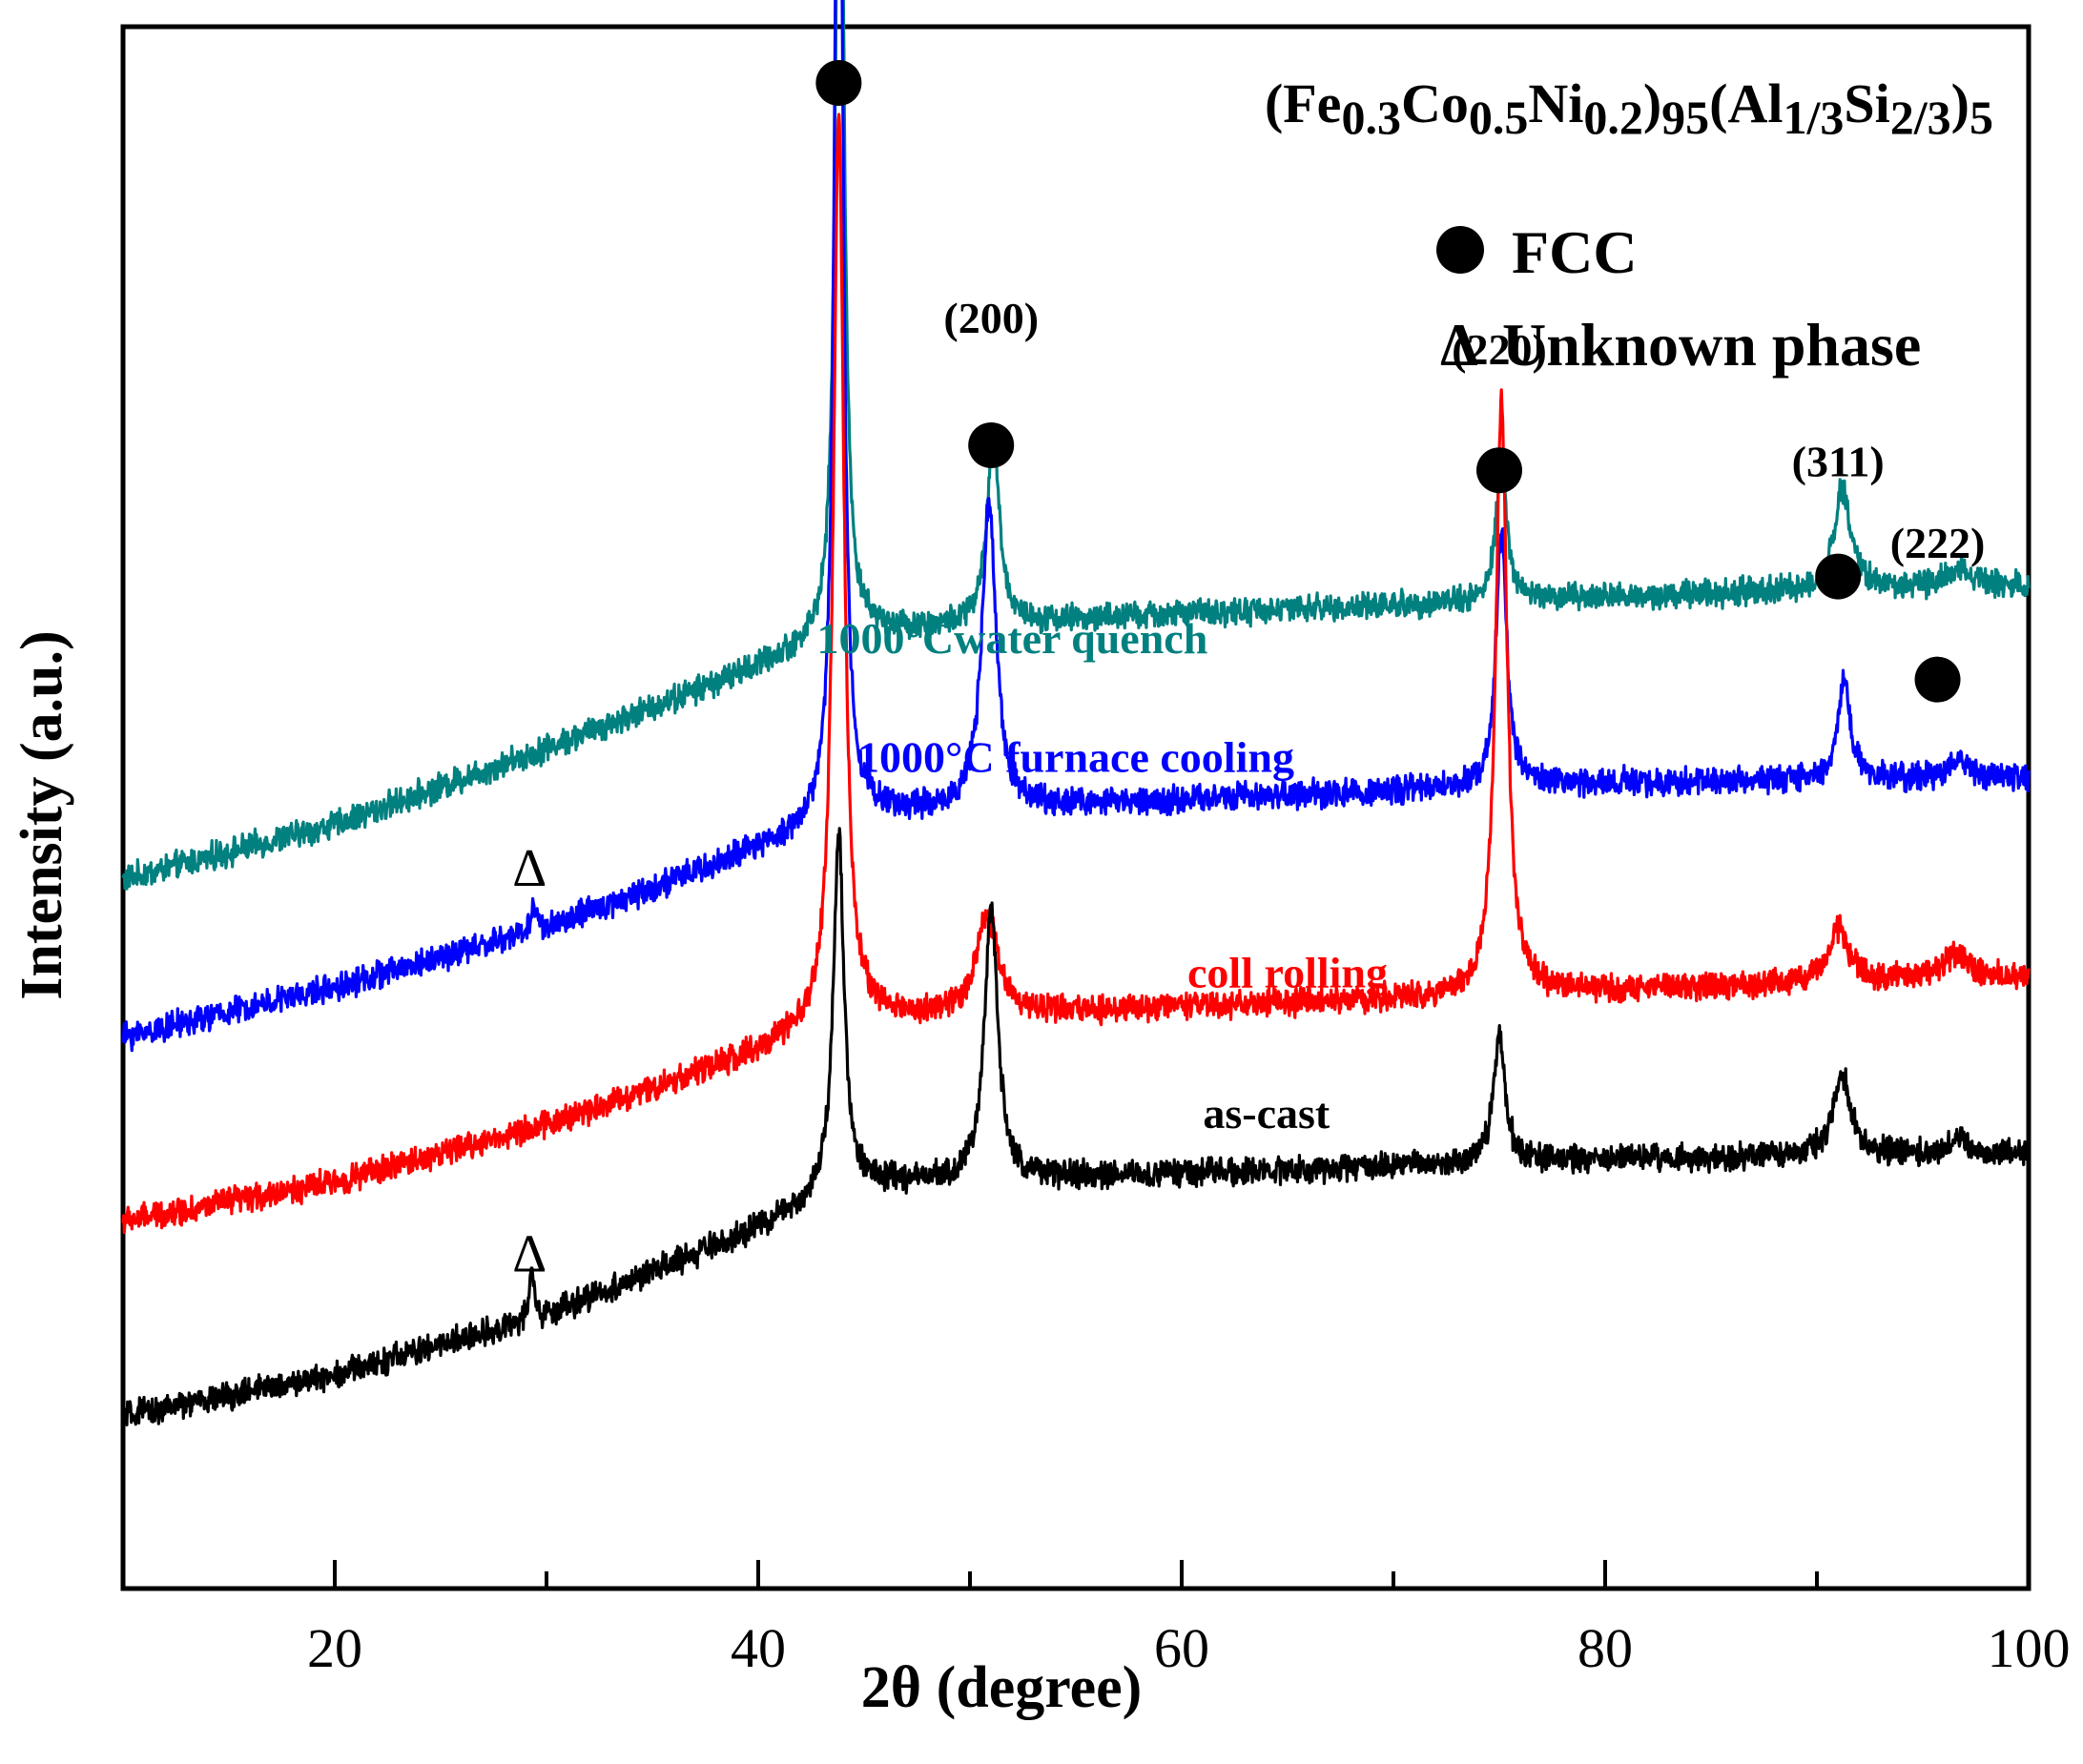 Image resolution: width=2083 pixels, height=1764 pixels. I want to click on peak-label: (200), so click(991, 318).